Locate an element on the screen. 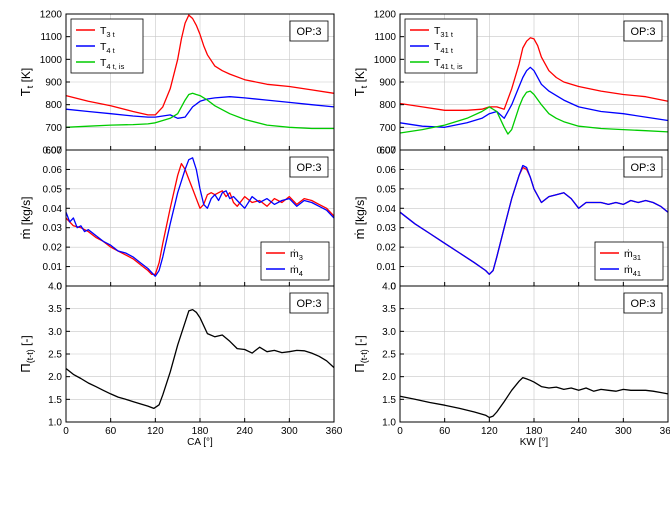 The height and width of the screenshot is (511, 670). x-axis-label: CA [°] is located at coordinates (200, 442).